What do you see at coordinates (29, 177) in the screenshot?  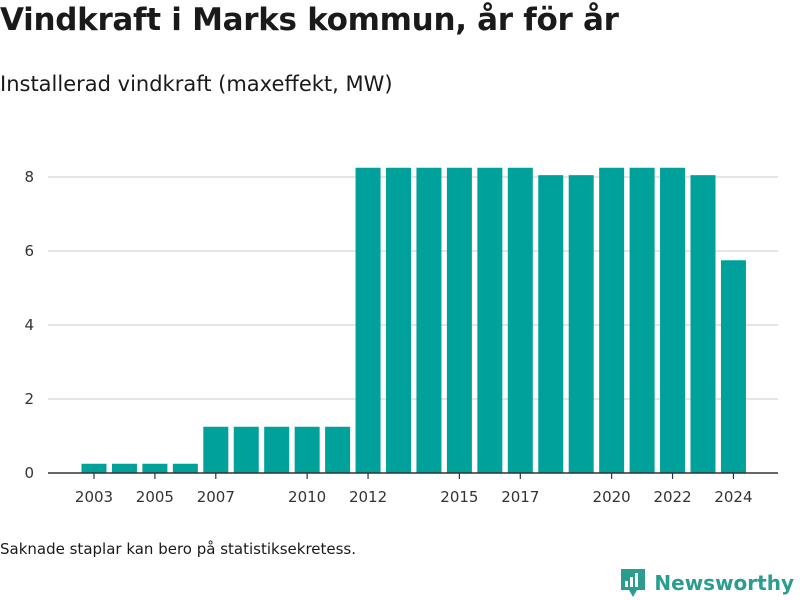 I see `y-tick-label: 8` at bounding box center [29, 177].